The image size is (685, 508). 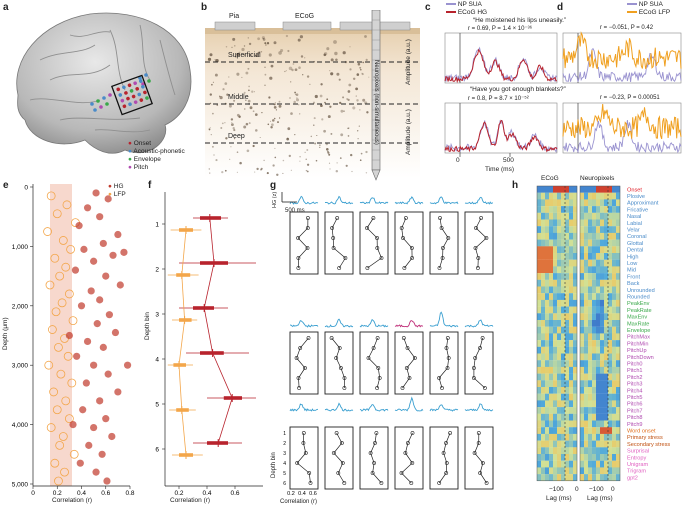 What do you see at coordinates (444, 408) in the screenshot?
I see `g-trace` at bounding box center [444, 408].